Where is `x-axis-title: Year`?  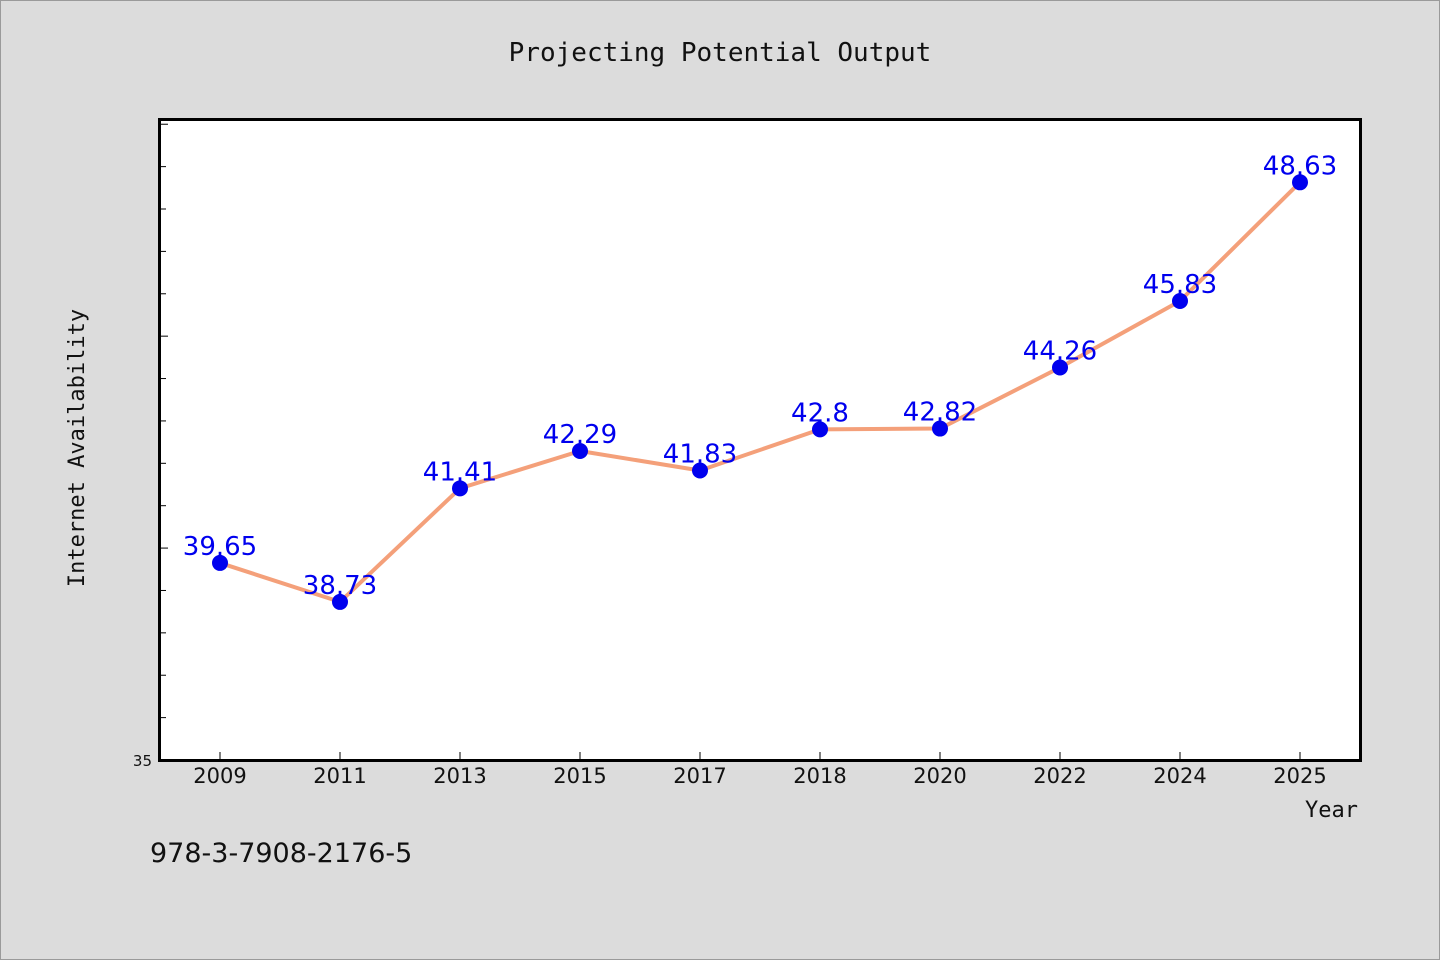 x-axis-title: Year is located at coordinates (1331, 810).